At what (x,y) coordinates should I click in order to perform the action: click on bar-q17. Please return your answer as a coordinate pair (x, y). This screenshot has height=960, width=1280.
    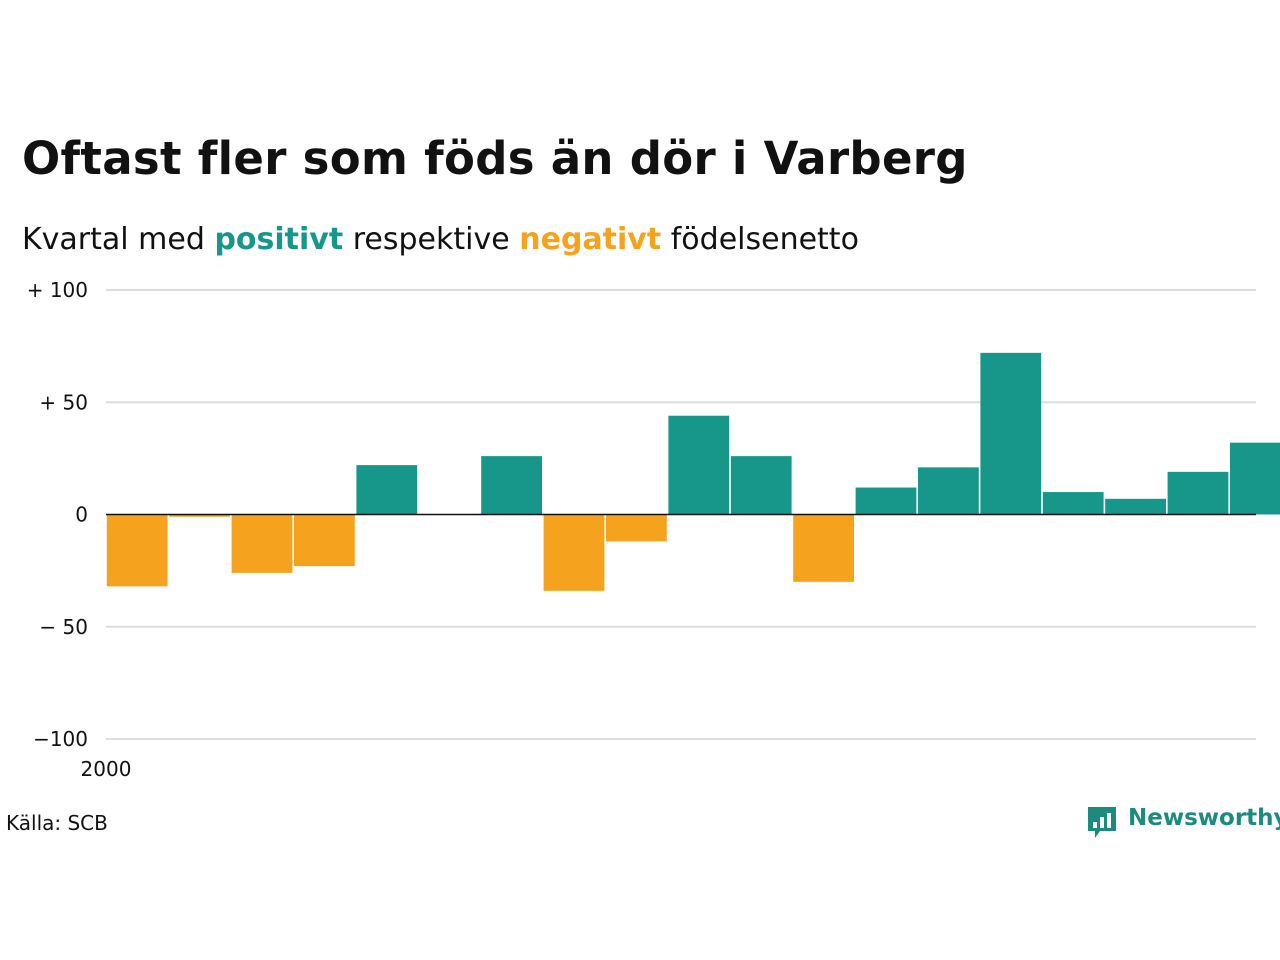
    Looking at the image, I should click on (1135, 506).